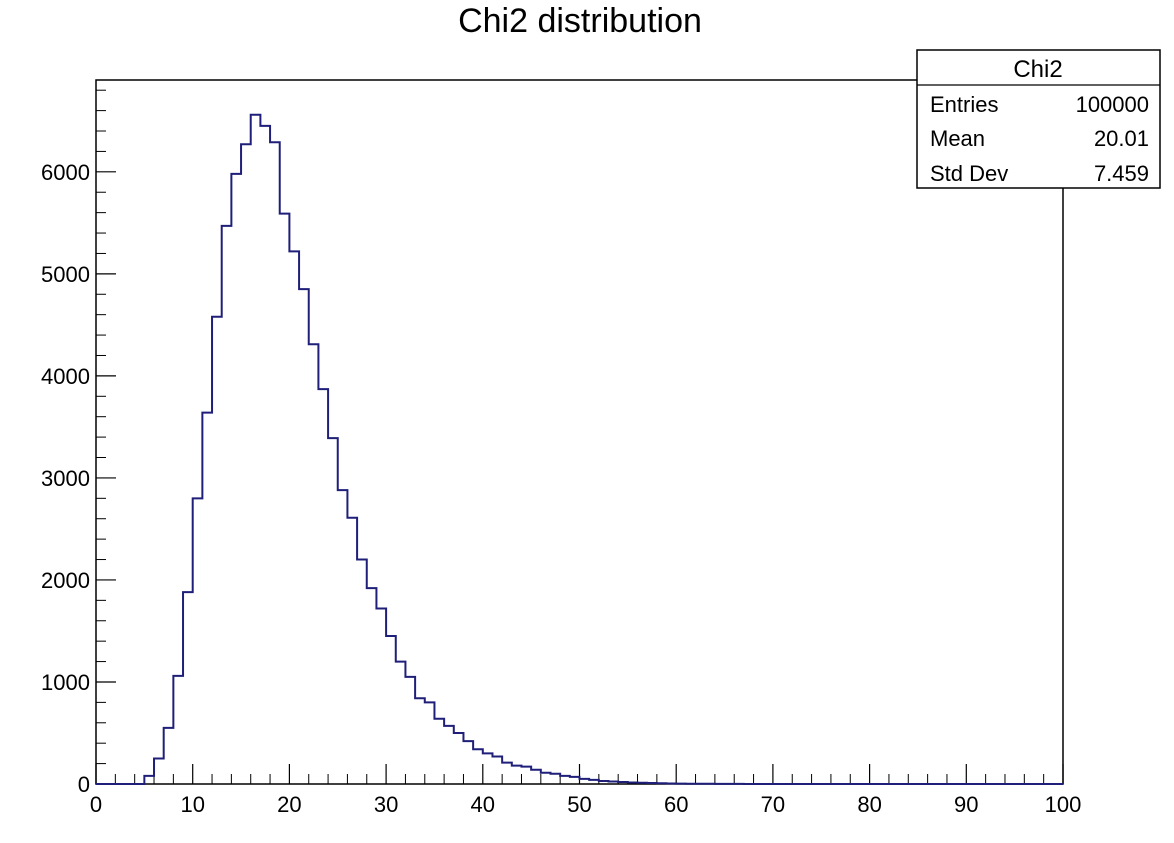  What do you see at coordinates (964, 104) in the screenshot?
I see `stats-entries-label: Entries` at bounding box center [964, 104].